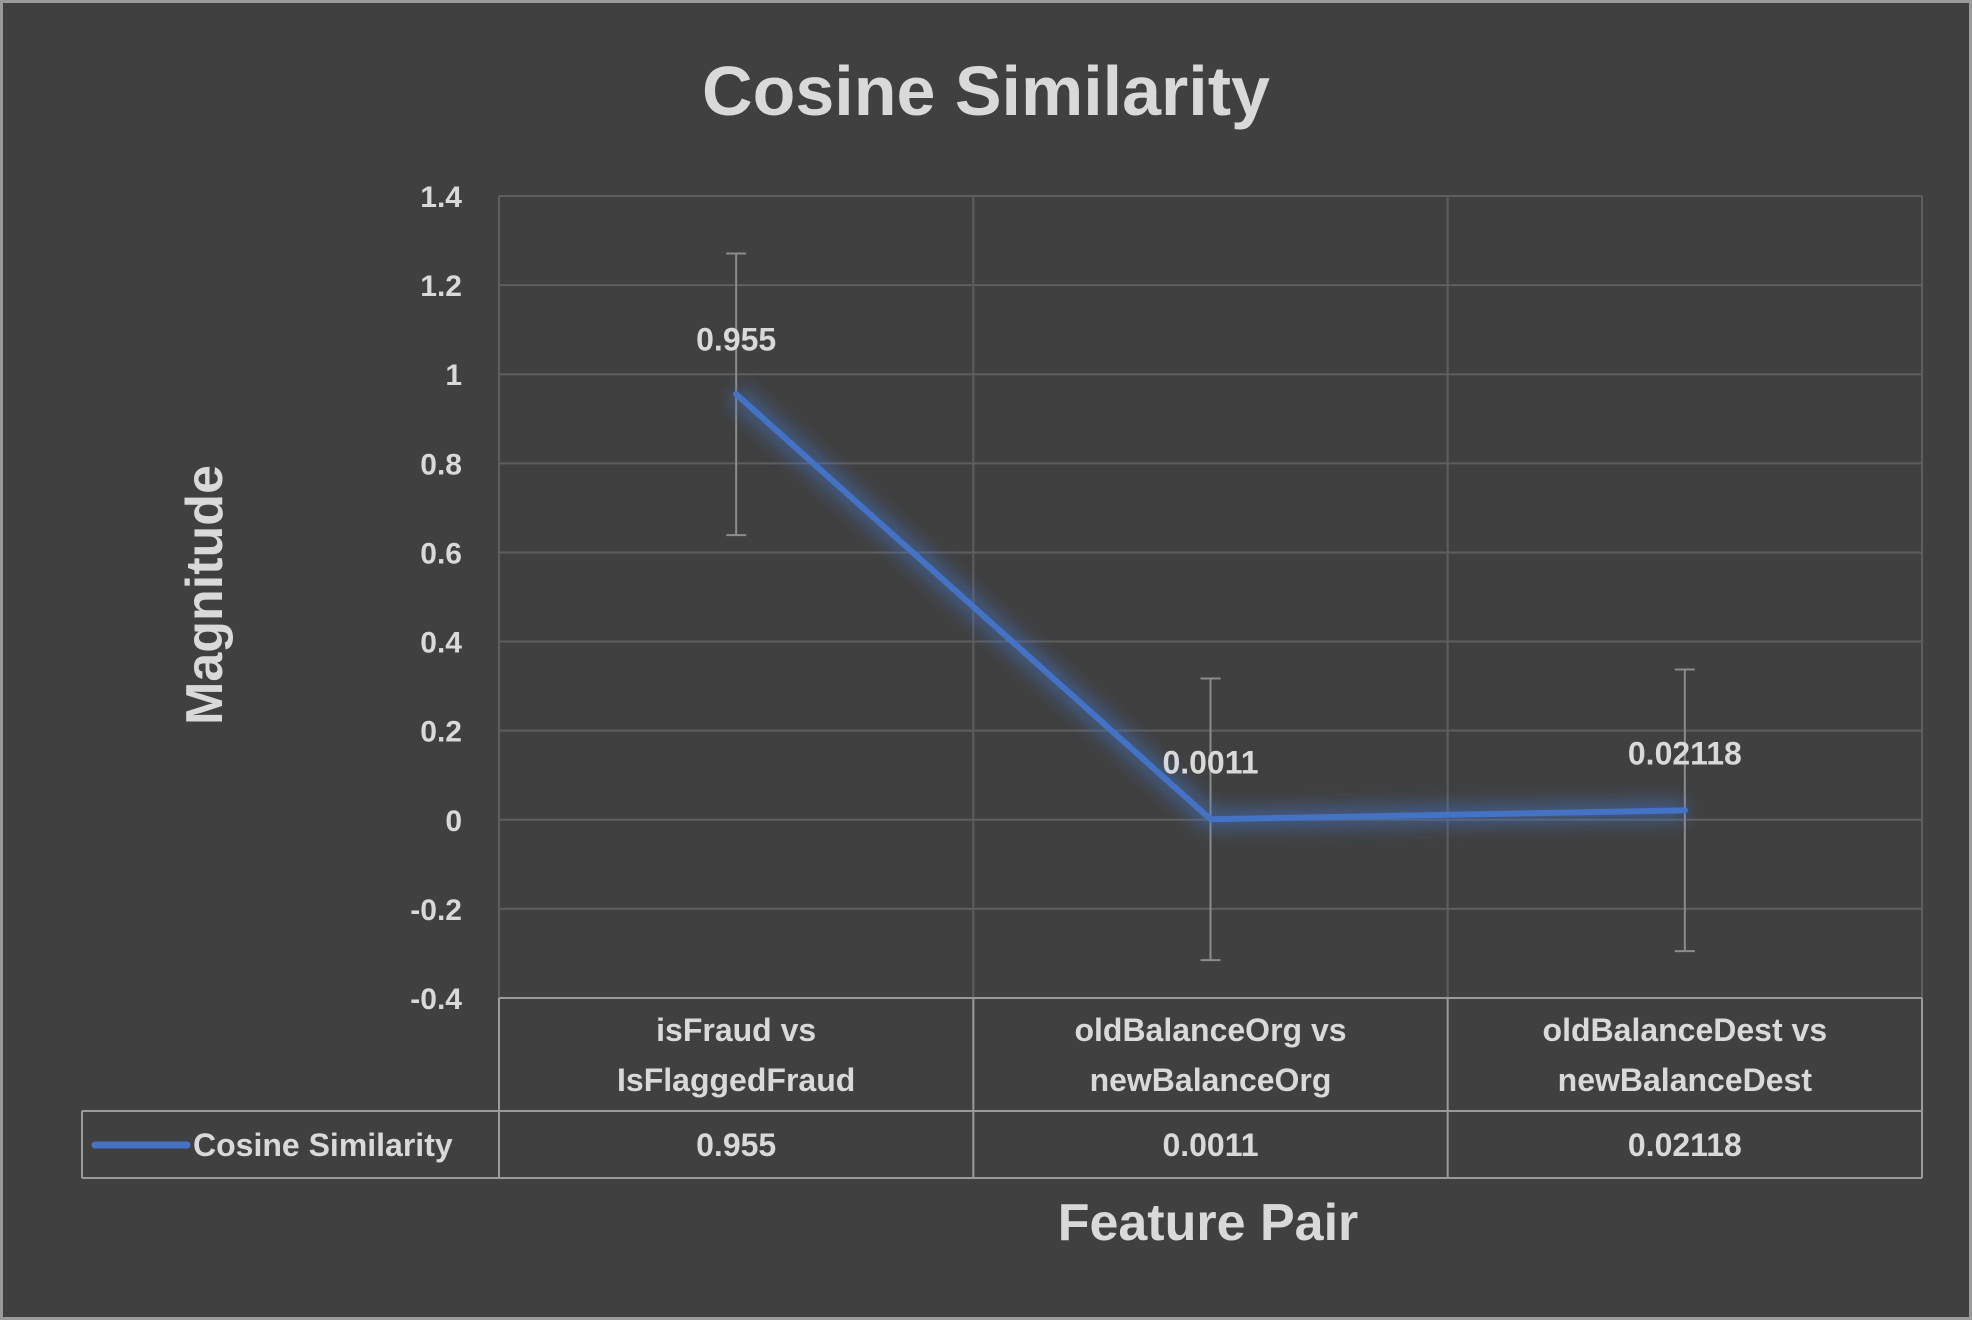  What do you see at coordinates (736, 1080) in the screenshot?
I see `category-label: IsFlaggedFraud` at bounding box center [736, 1080].